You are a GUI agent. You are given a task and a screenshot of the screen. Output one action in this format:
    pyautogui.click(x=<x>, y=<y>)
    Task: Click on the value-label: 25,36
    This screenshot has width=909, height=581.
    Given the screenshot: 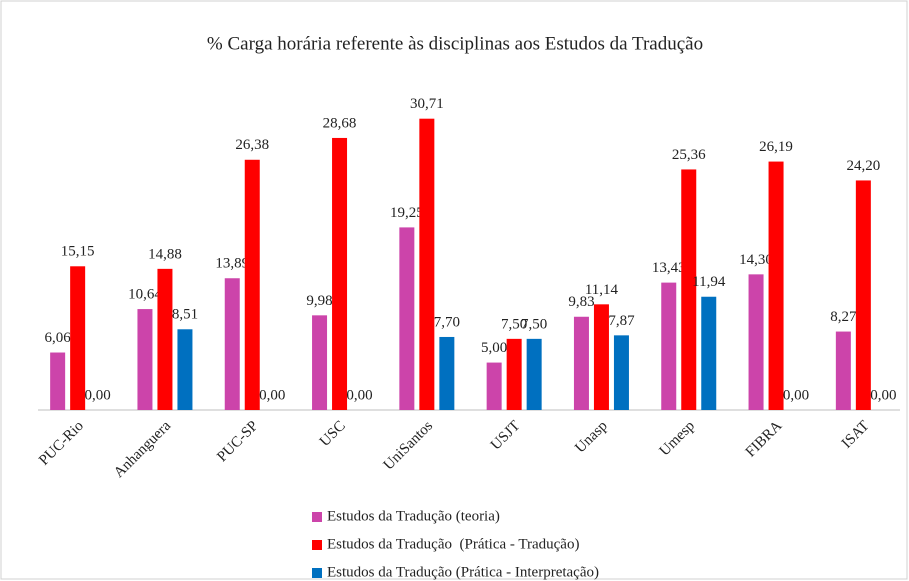 What is the action you would take?
    pyautogui.click(x=689, y=155)
    